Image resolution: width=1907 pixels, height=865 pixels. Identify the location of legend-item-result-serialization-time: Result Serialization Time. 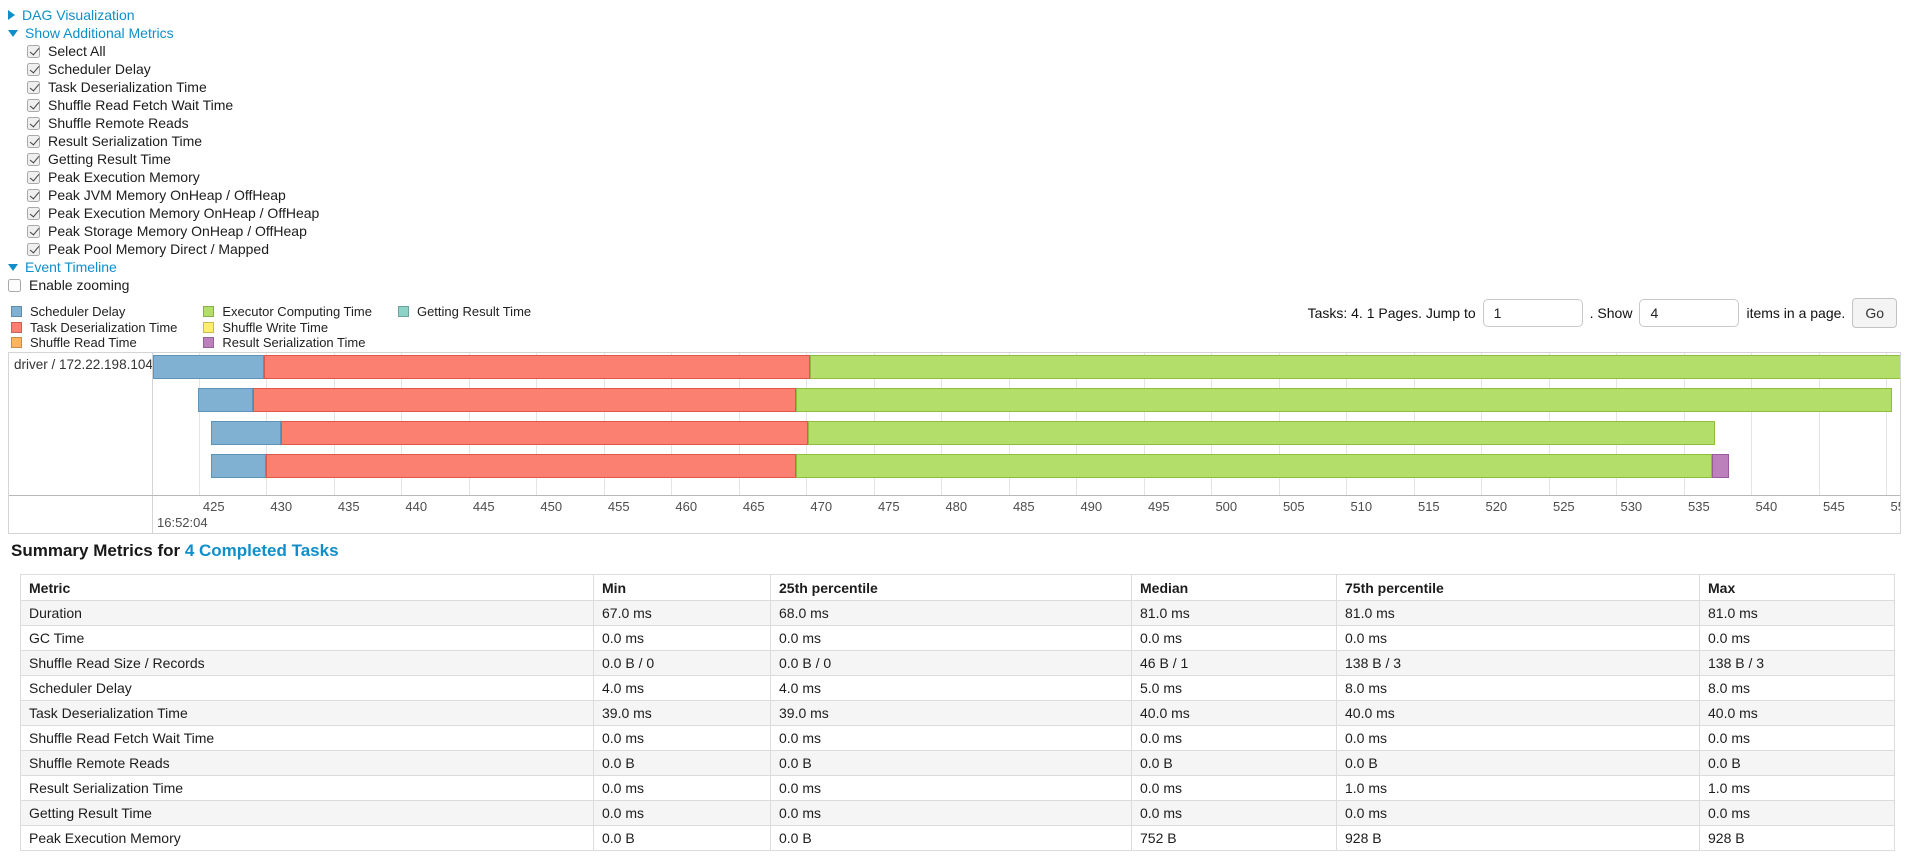
(287, 343).